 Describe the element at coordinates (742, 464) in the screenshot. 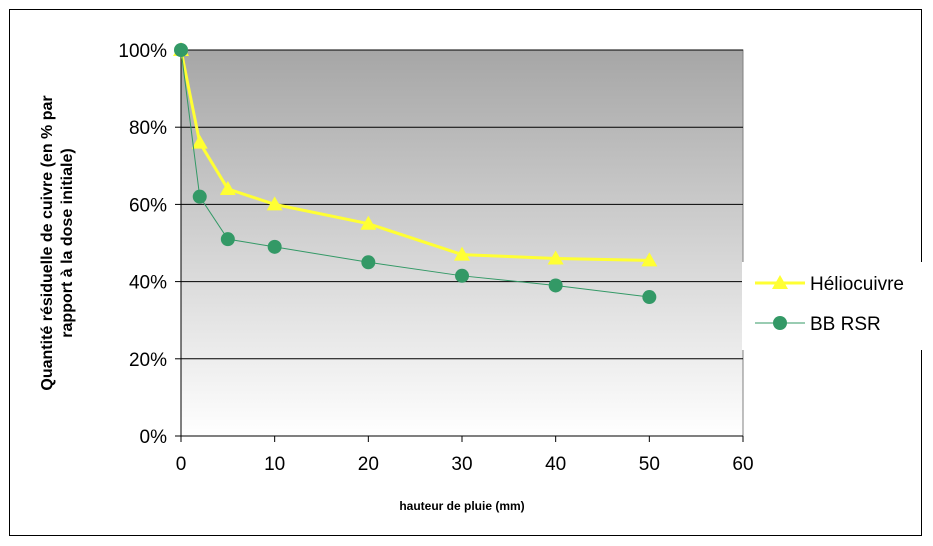

I see `x-tick-label: 60` at that location.